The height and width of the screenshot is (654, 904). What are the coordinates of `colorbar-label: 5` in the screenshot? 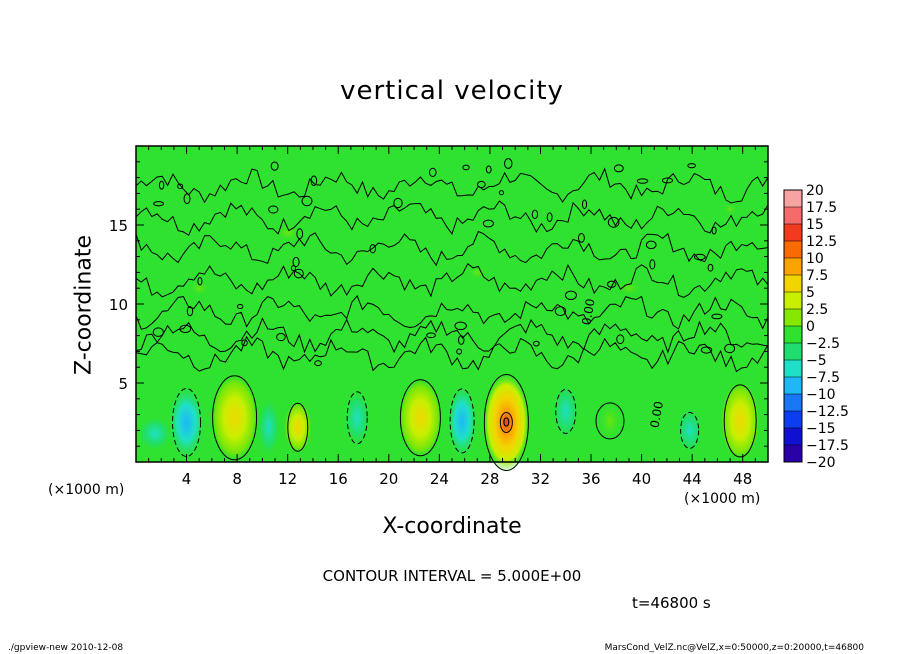 It's located at (810, 293).